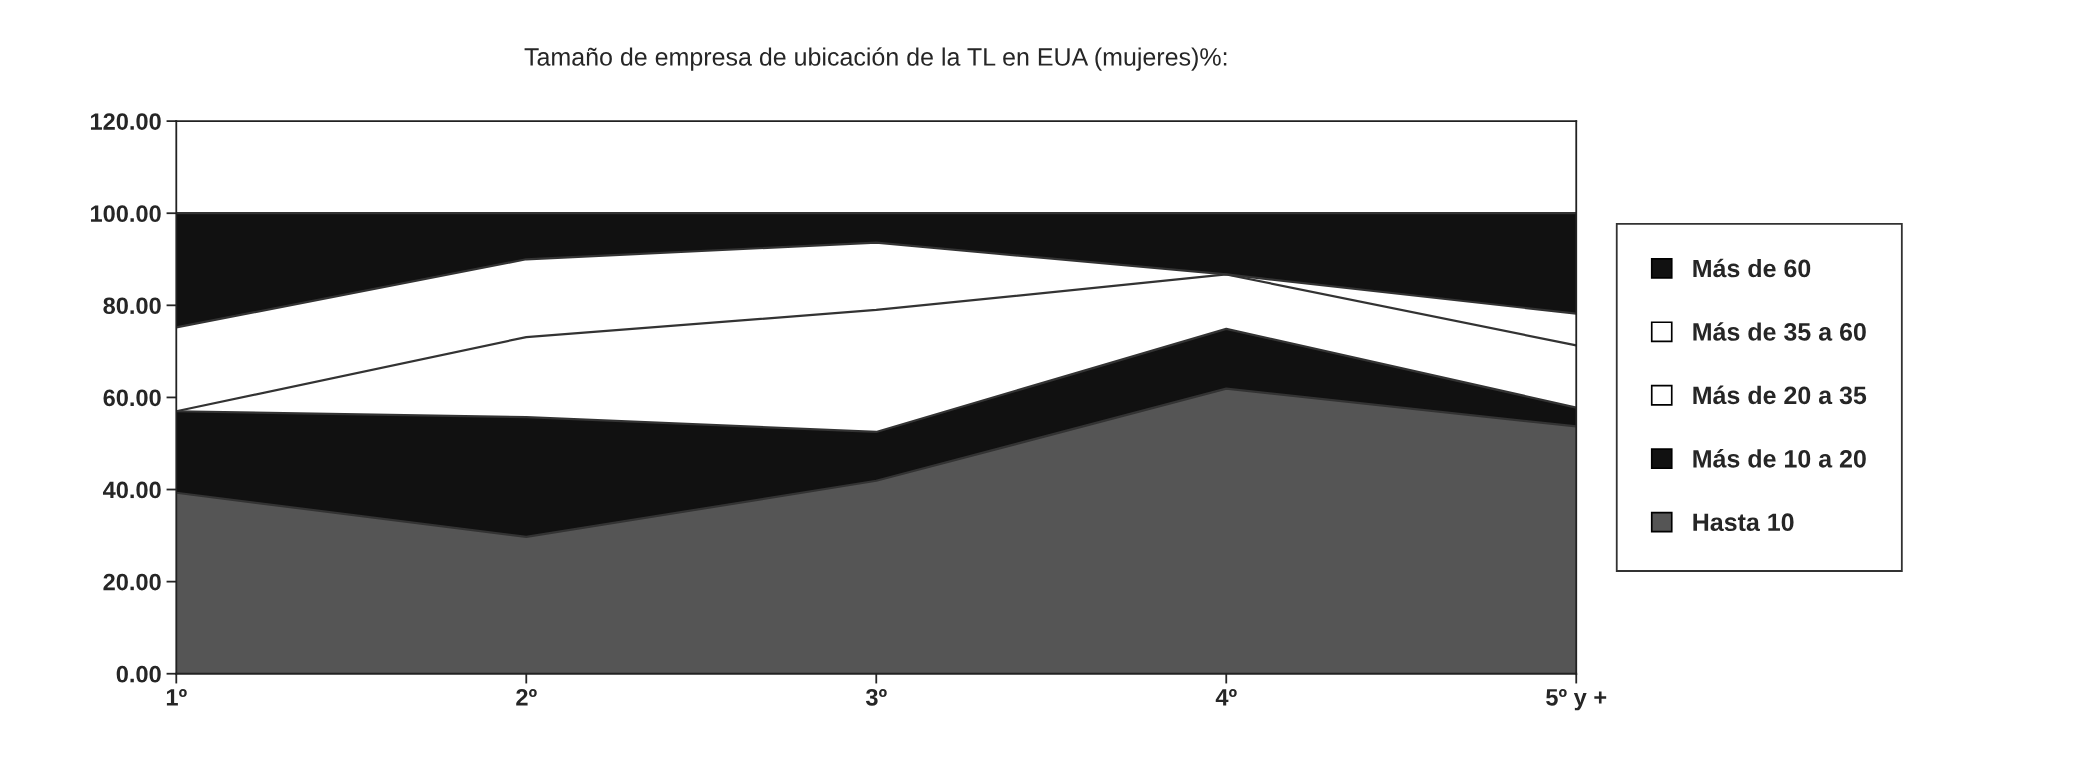 This screenshot has width=2074, height=757. Describe the element at coordinates (876, 697) in the screenshot. I see `x-tick-label: 3º` at that location.